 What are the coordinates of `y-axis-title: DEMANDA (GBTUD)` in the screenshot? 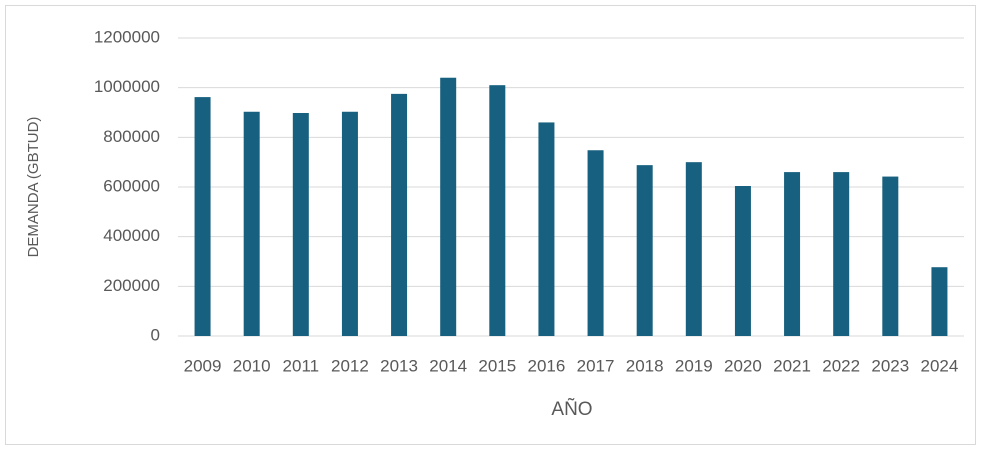 It's located at (33, 187).